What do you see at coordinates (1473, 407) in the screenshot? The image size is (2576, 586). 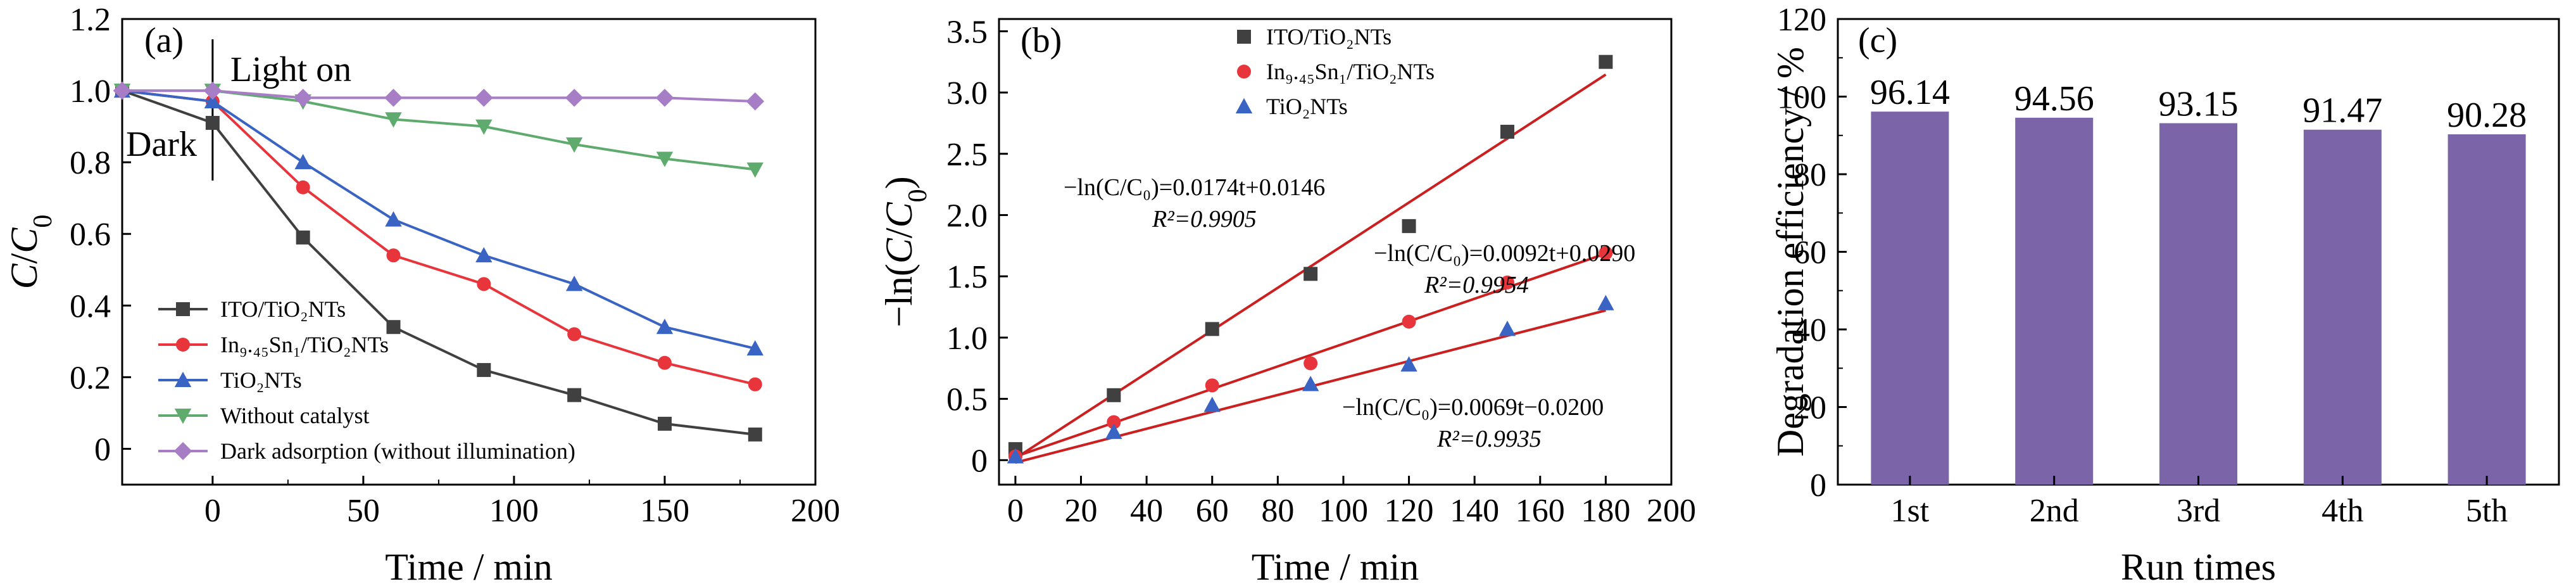 I see `fit-equation: −ln(C/C₀)=0.0069t−0.0200` at bounding box center [1473, 407].